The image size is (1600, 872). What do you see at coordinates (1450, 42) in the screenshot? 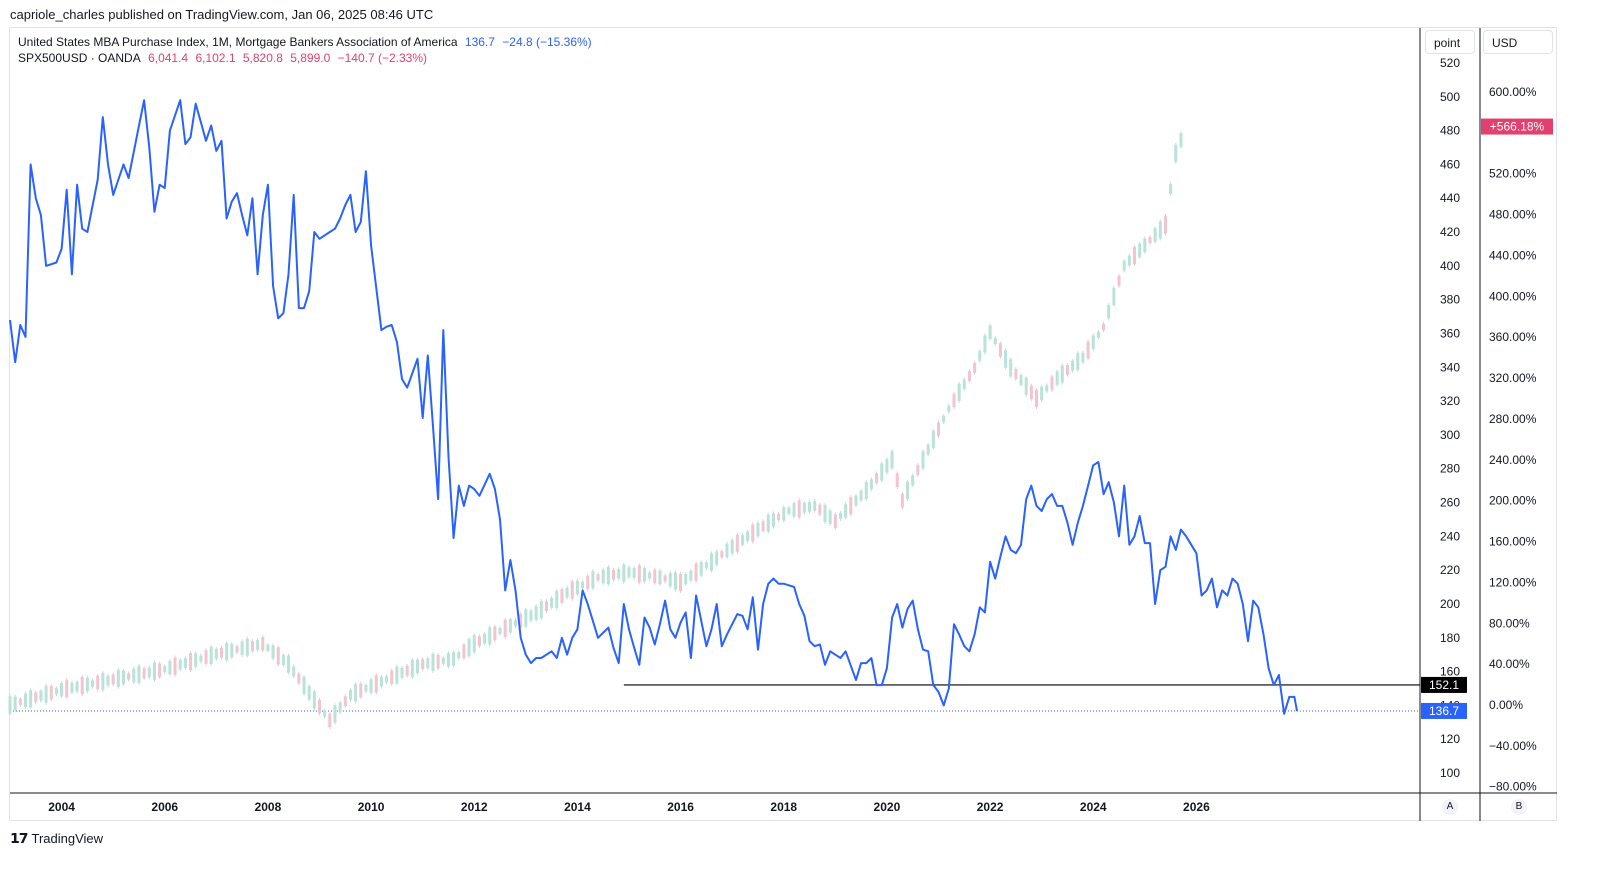
I see `left-scale-unit-button: point` at bounding box center [1450, 42].